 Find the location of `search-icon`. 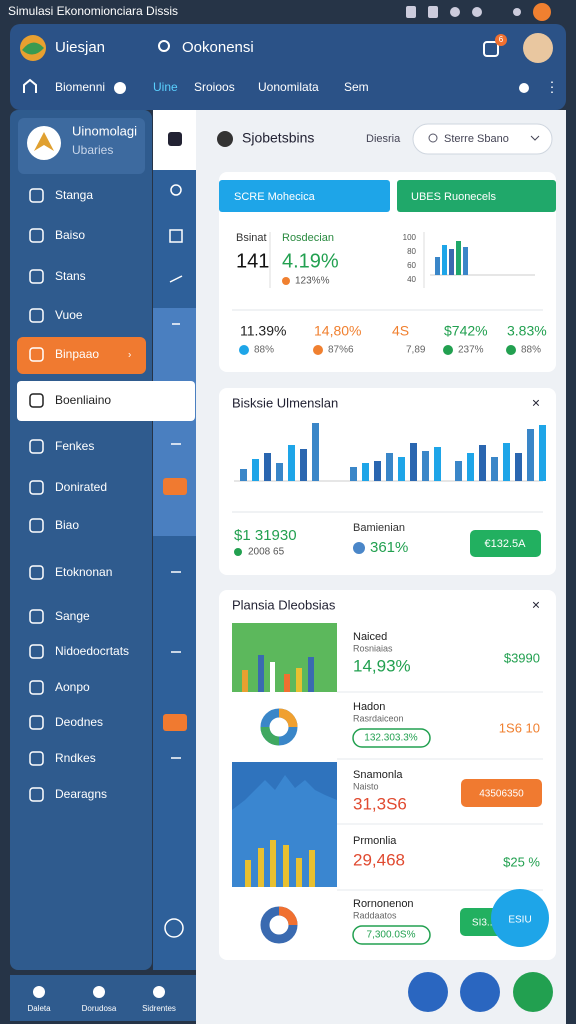

search-icon is located at coordinates (164, 46).